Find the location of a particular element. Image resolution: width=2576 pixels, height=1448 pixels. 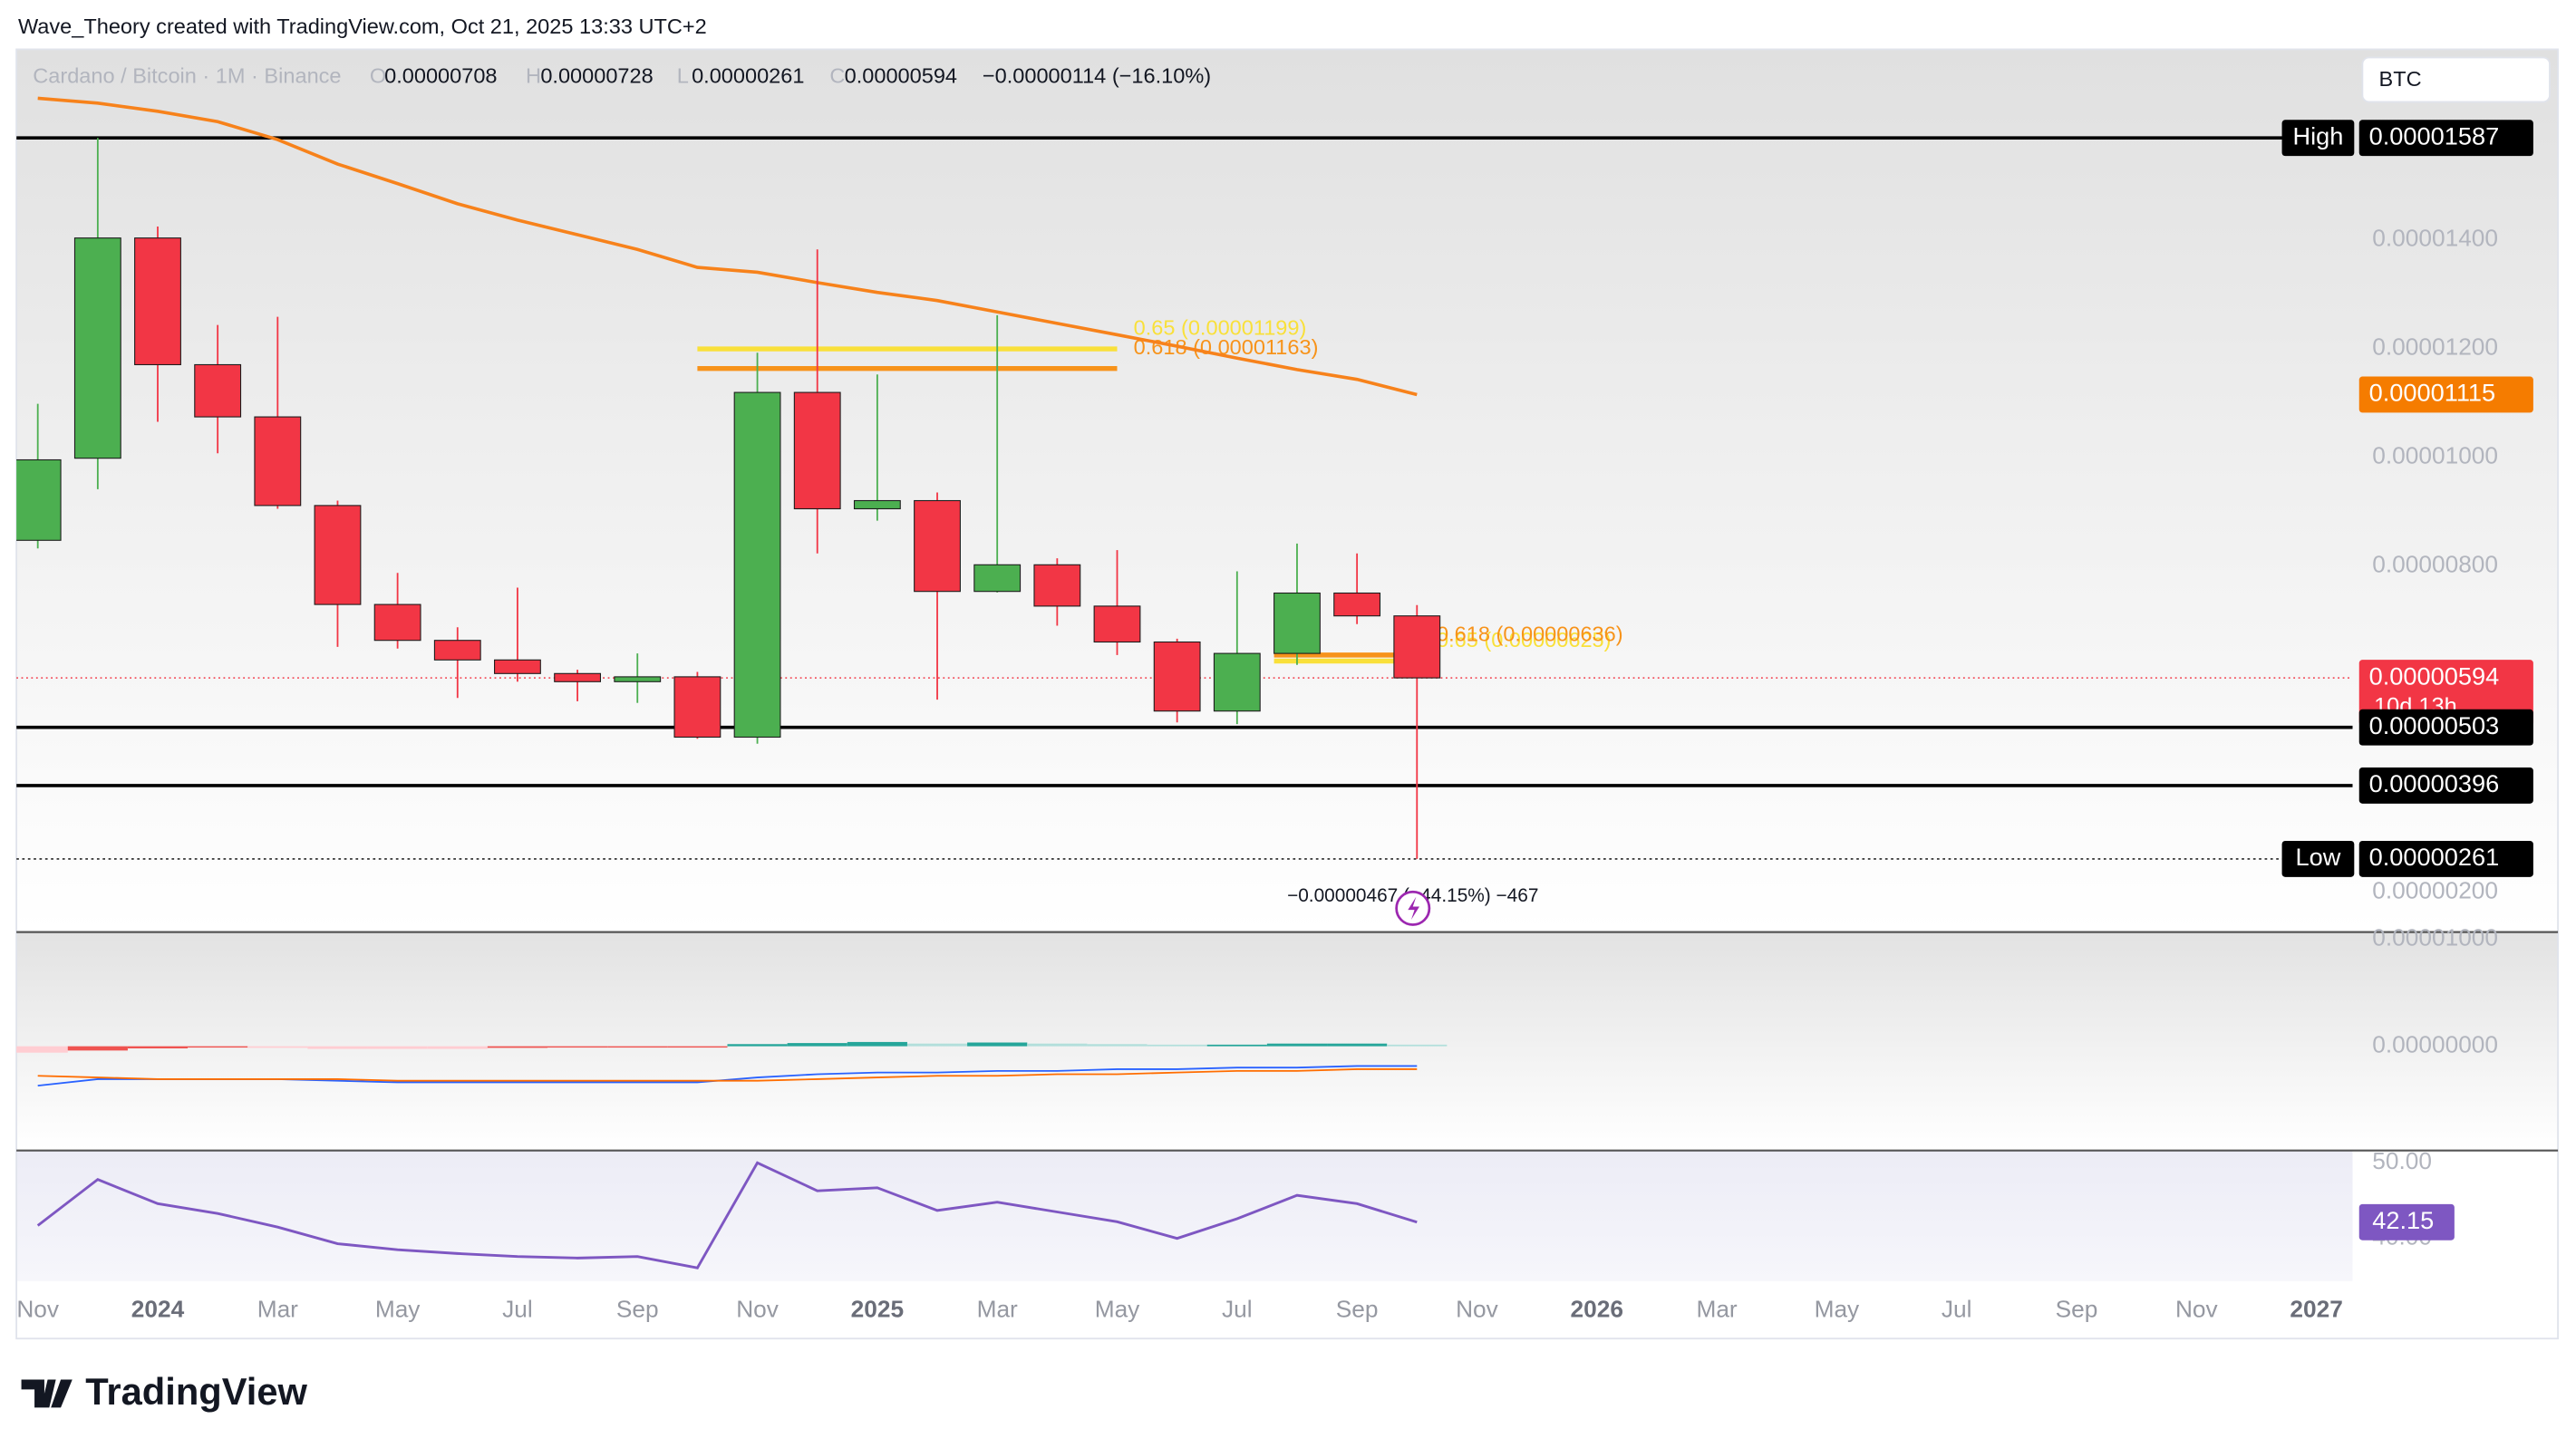

ema-line is located at coordinates (727, 246).